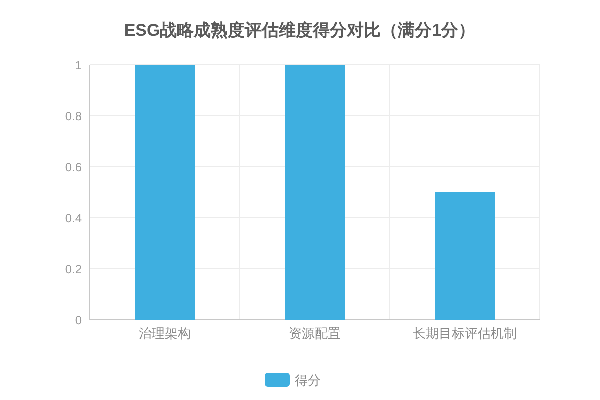  I want to click on y-tick: 0.4, so click(73, 219).